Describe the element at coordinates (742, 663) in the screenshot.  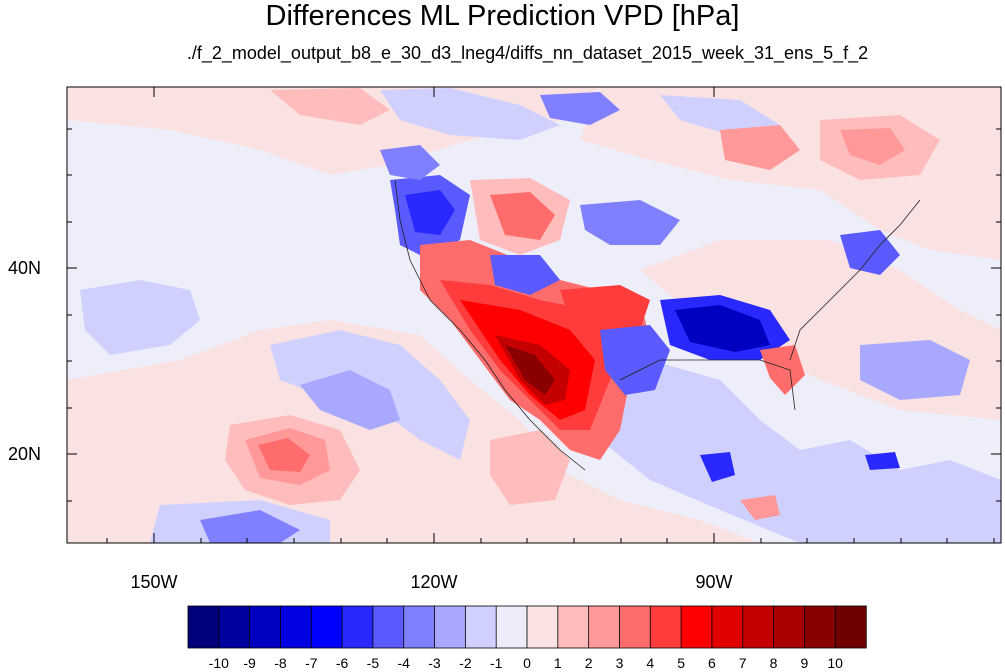
I see `colorbar-tick-label: 7` at that location.